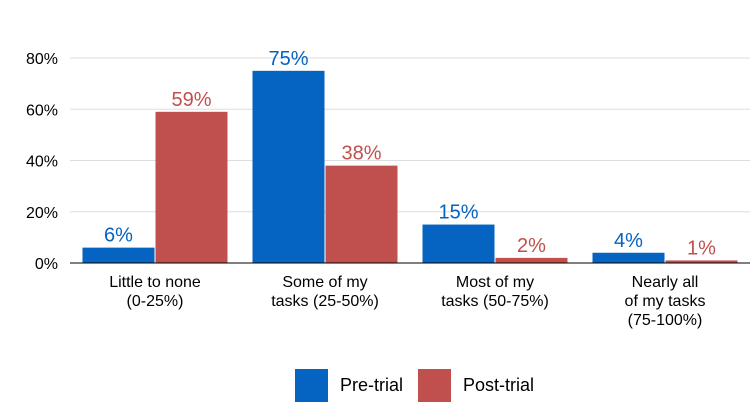 Image resolution: width=750 pixels, height=403 pixels. I want to click on x-tick-label: Some of my tasks (25-50%), so click(325, 292).